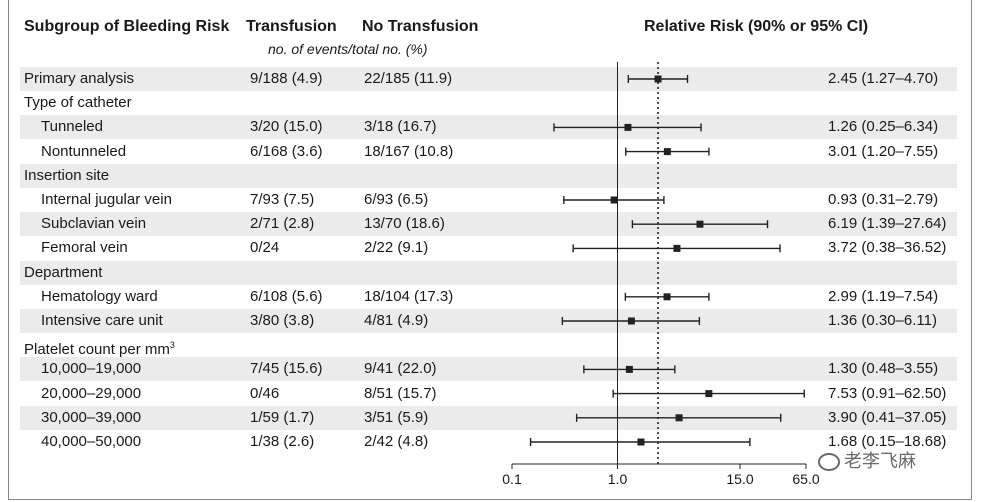 This screenshot has width=981, height=502. I want to click on row-label-text: Primary analysis, so click(79, 78).